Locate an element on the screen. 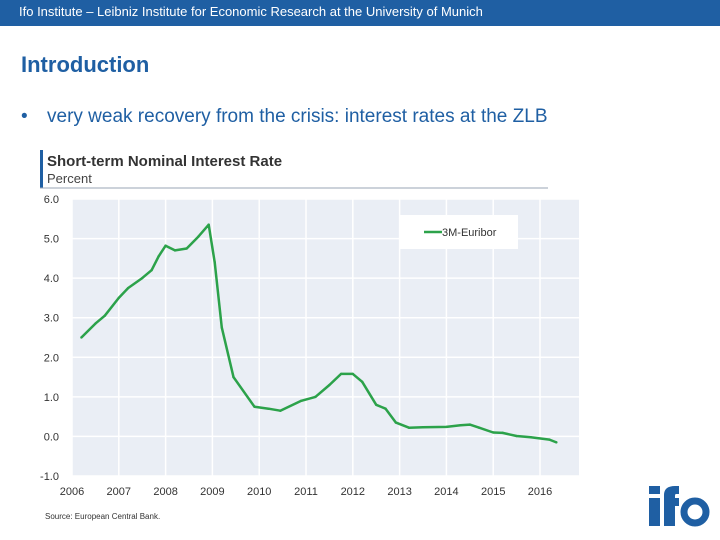  title-accent-bar is located at coordinates (41, 169).